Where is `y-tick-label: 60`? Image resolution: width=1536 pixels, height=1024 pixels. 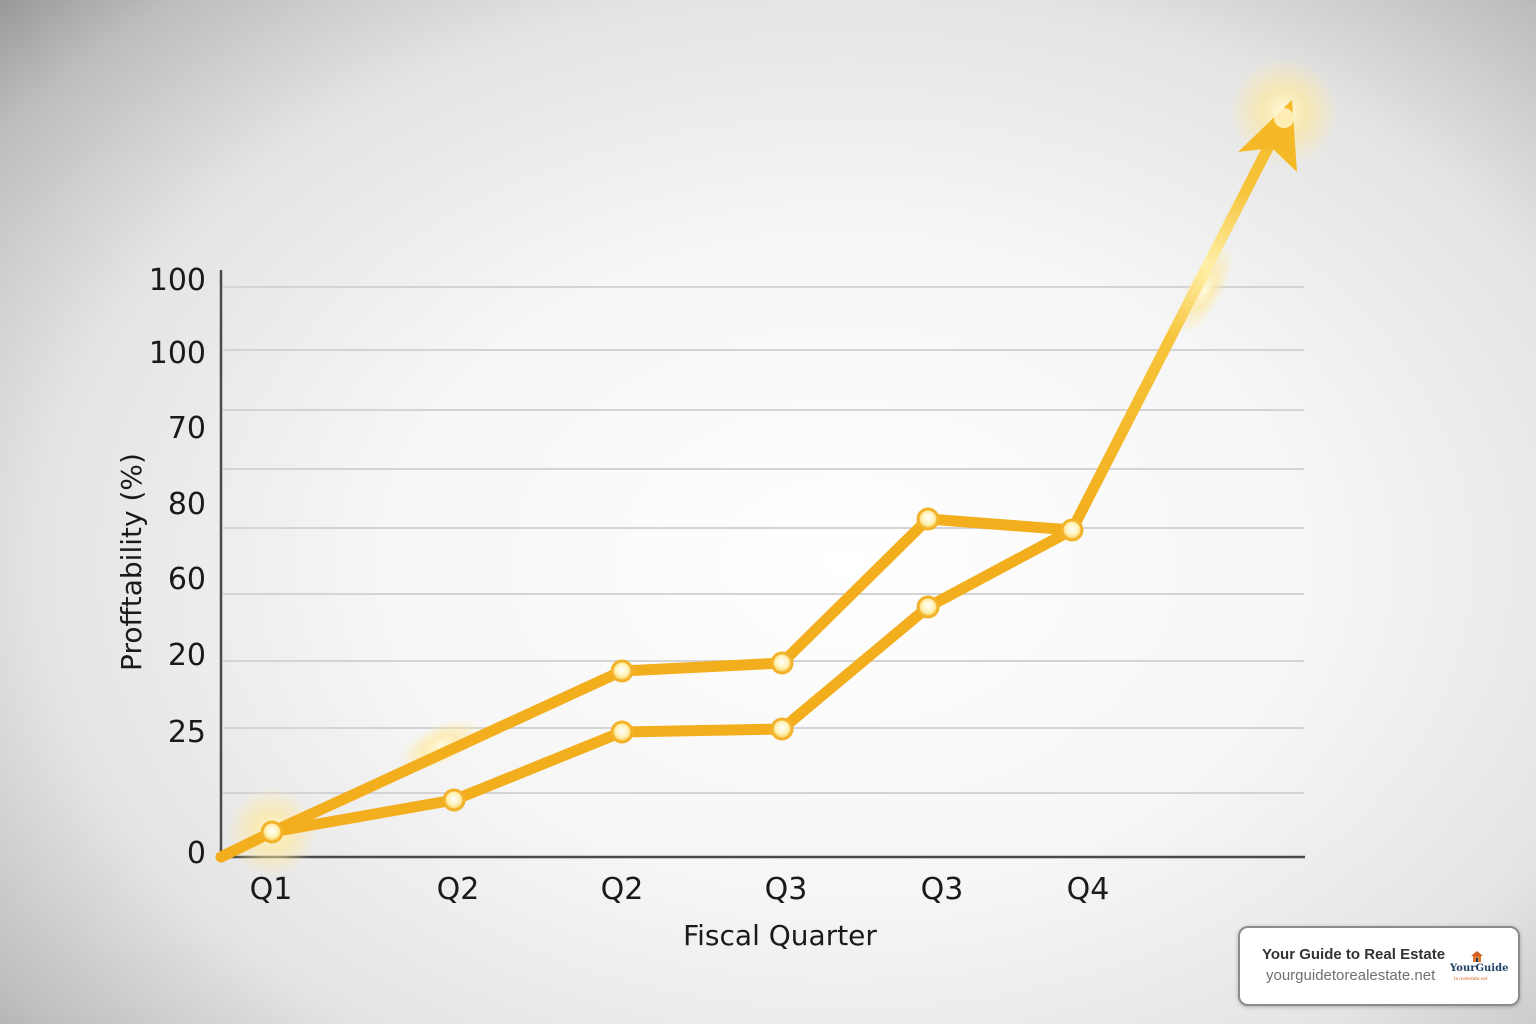 y-tick-label: 60 is located at coordinates (187, 579).